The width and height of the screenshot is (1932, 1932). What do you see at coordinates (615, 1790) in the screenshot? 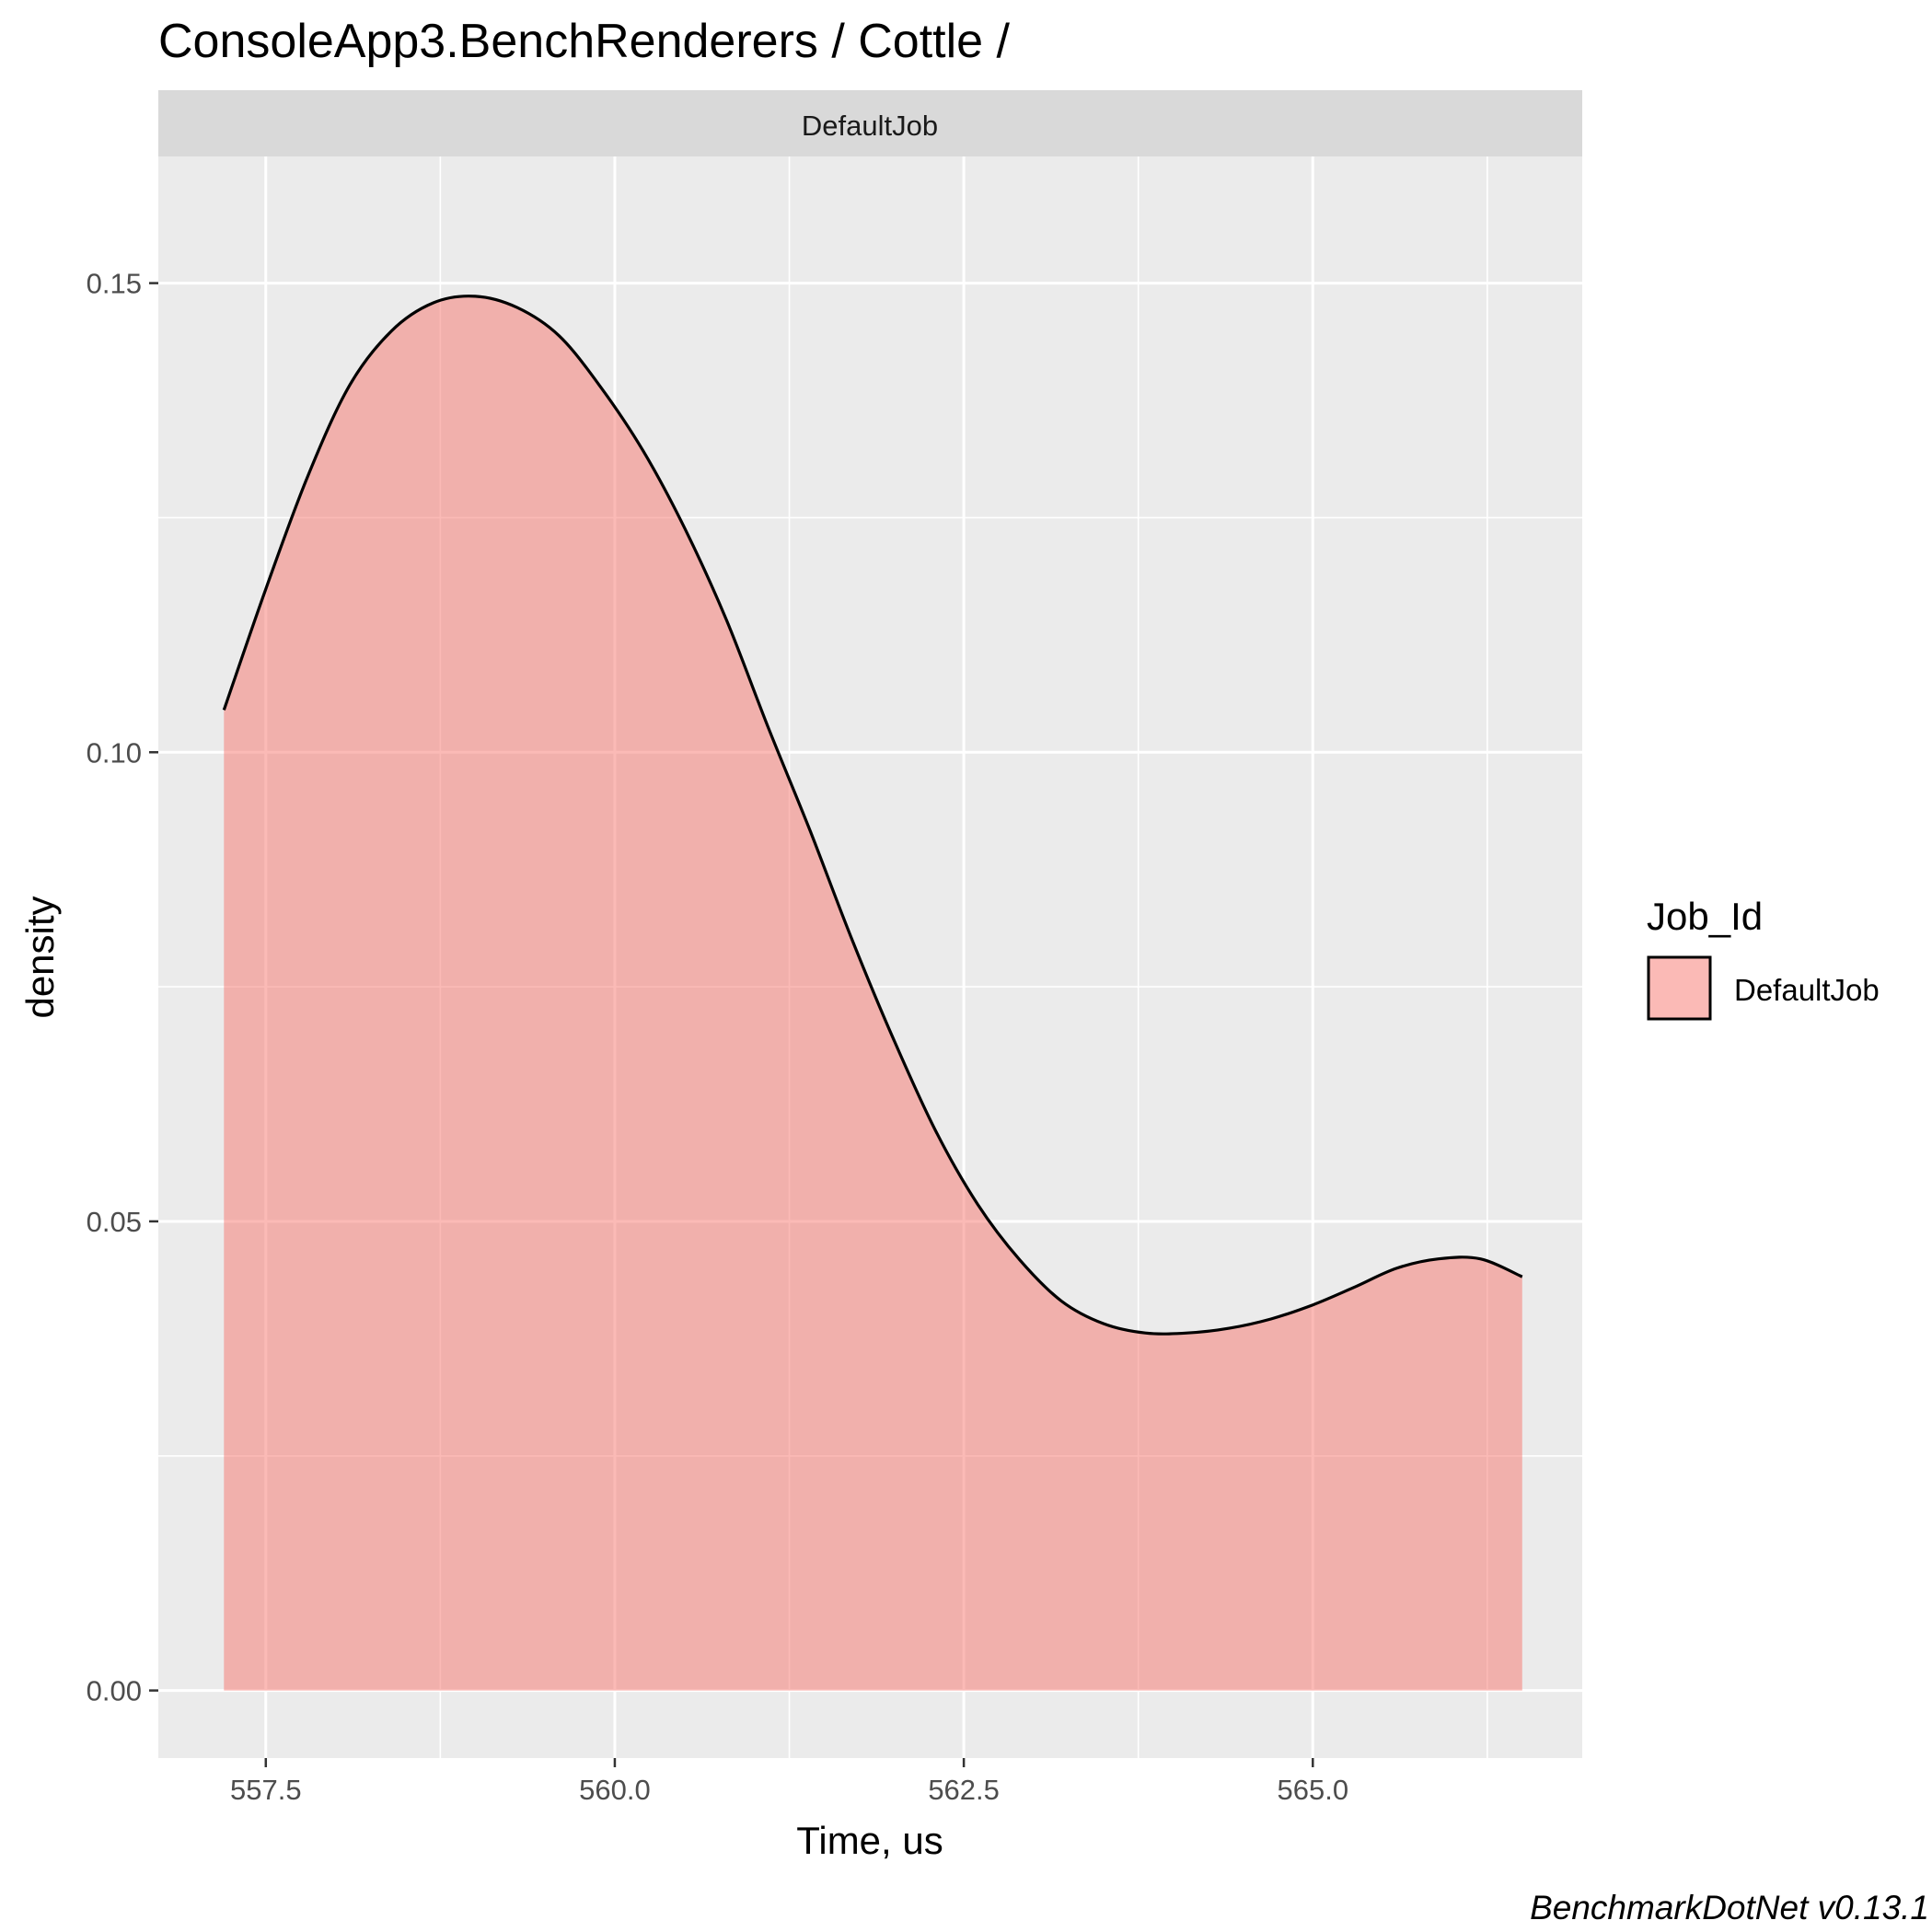
I see `x-tick-label: 560.0` at bounding box center [615, 1790].